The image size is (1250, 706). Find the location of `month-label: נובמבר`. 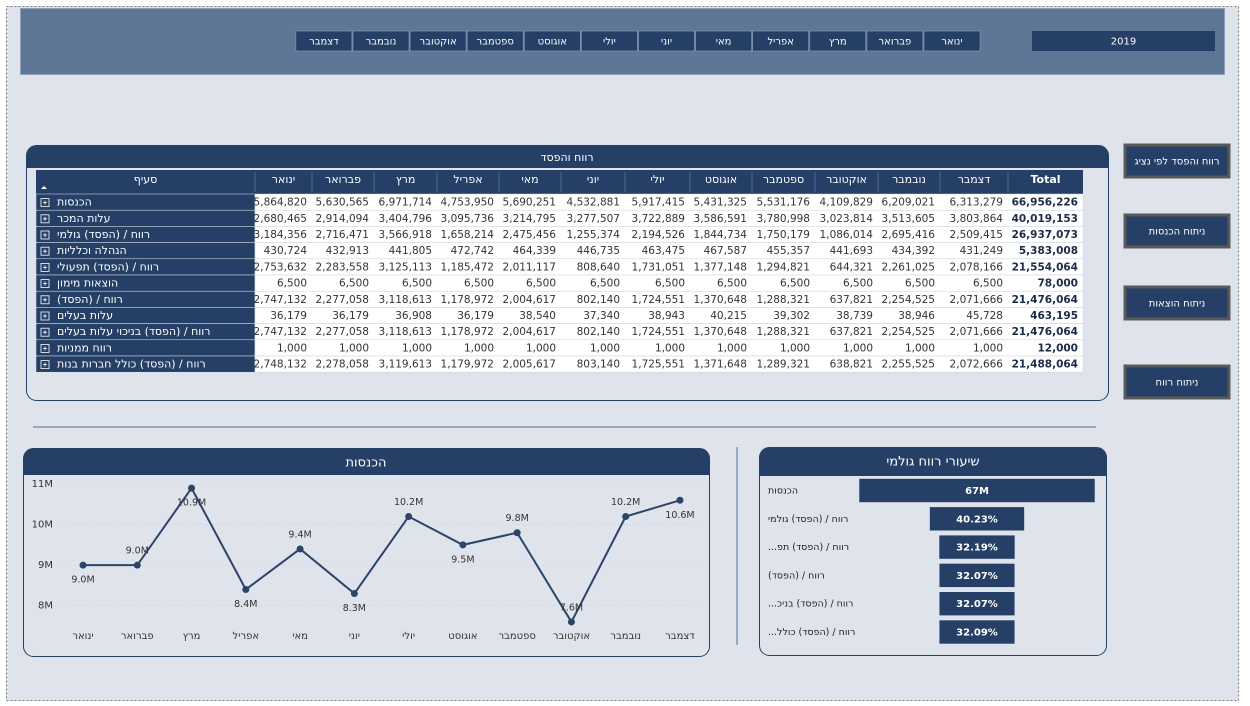

month-label: נובמבר is located at coordinates (381, 42).